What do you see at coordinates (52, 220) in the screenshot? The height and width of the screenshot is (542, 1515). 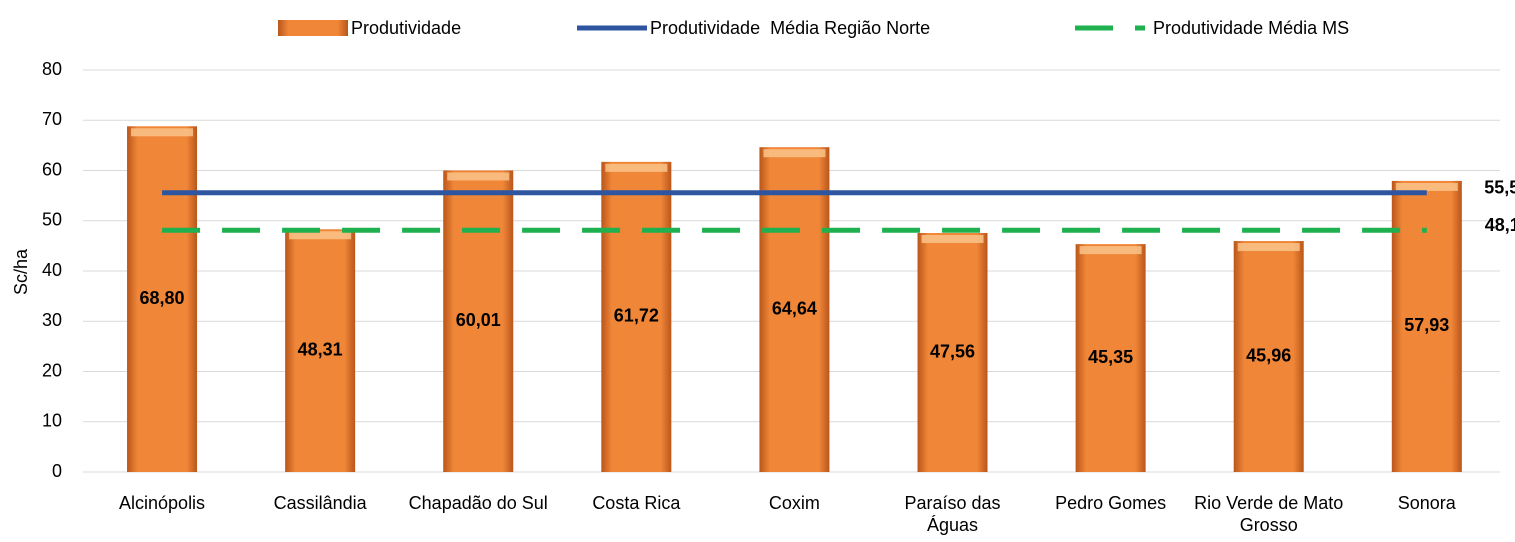 I see `y-tick-label: 50` at bounding box center [52, 220].